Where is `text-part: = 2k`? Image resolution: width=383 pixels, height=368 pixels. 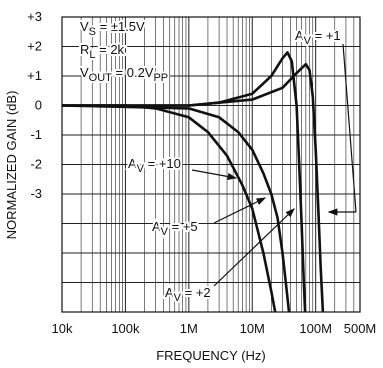
text-part: = 2k is located at coordinates (110, 49).